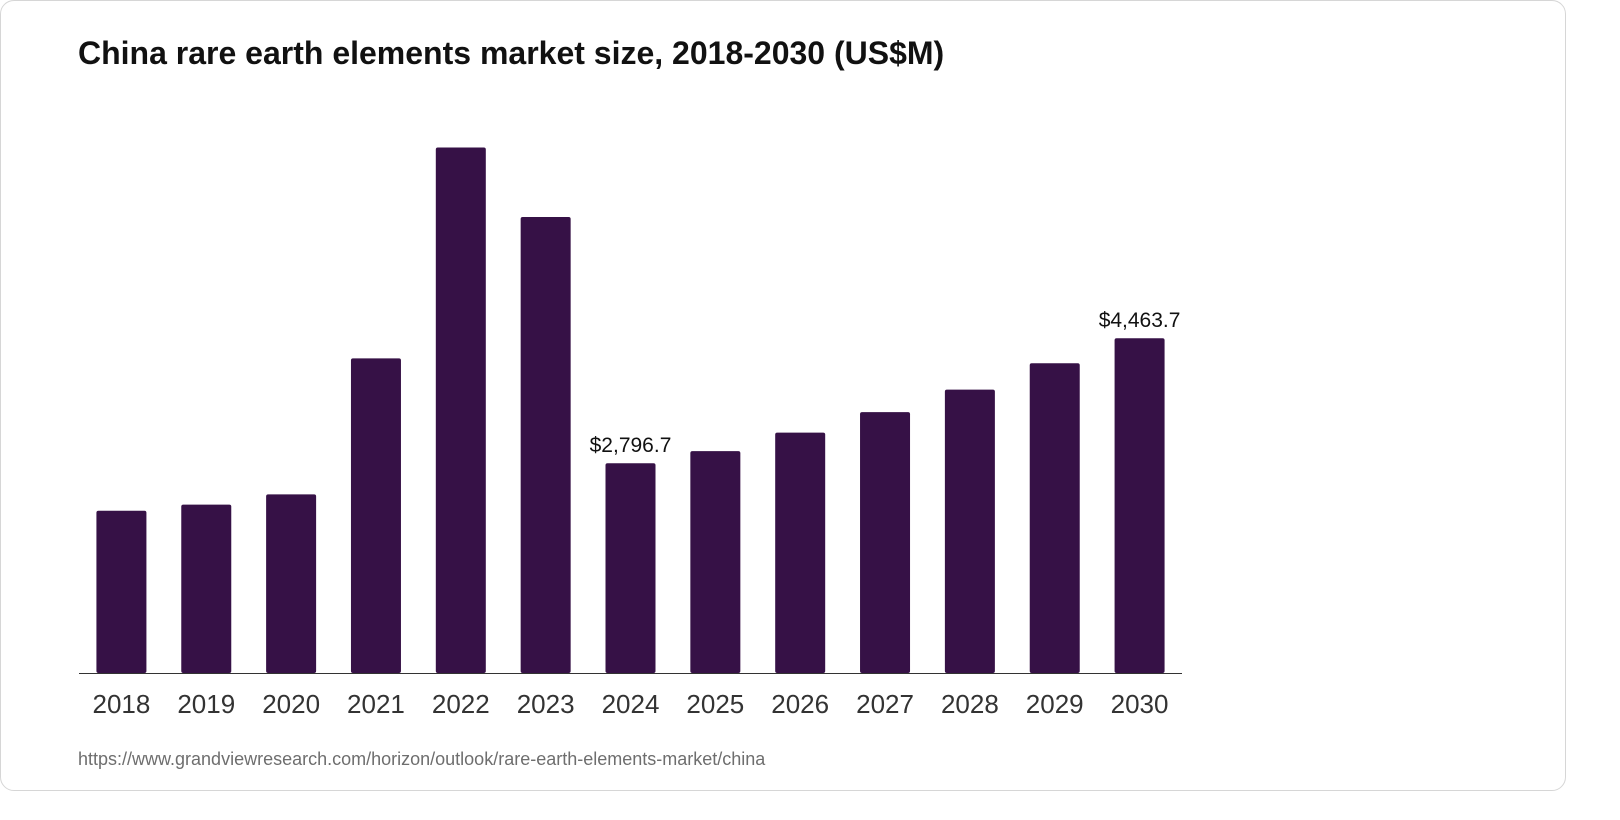 This screenshot has height=820, width=1620. Describe the element at coordinates (885, 542) in the screenshot. I see `bar-2027` at that location.